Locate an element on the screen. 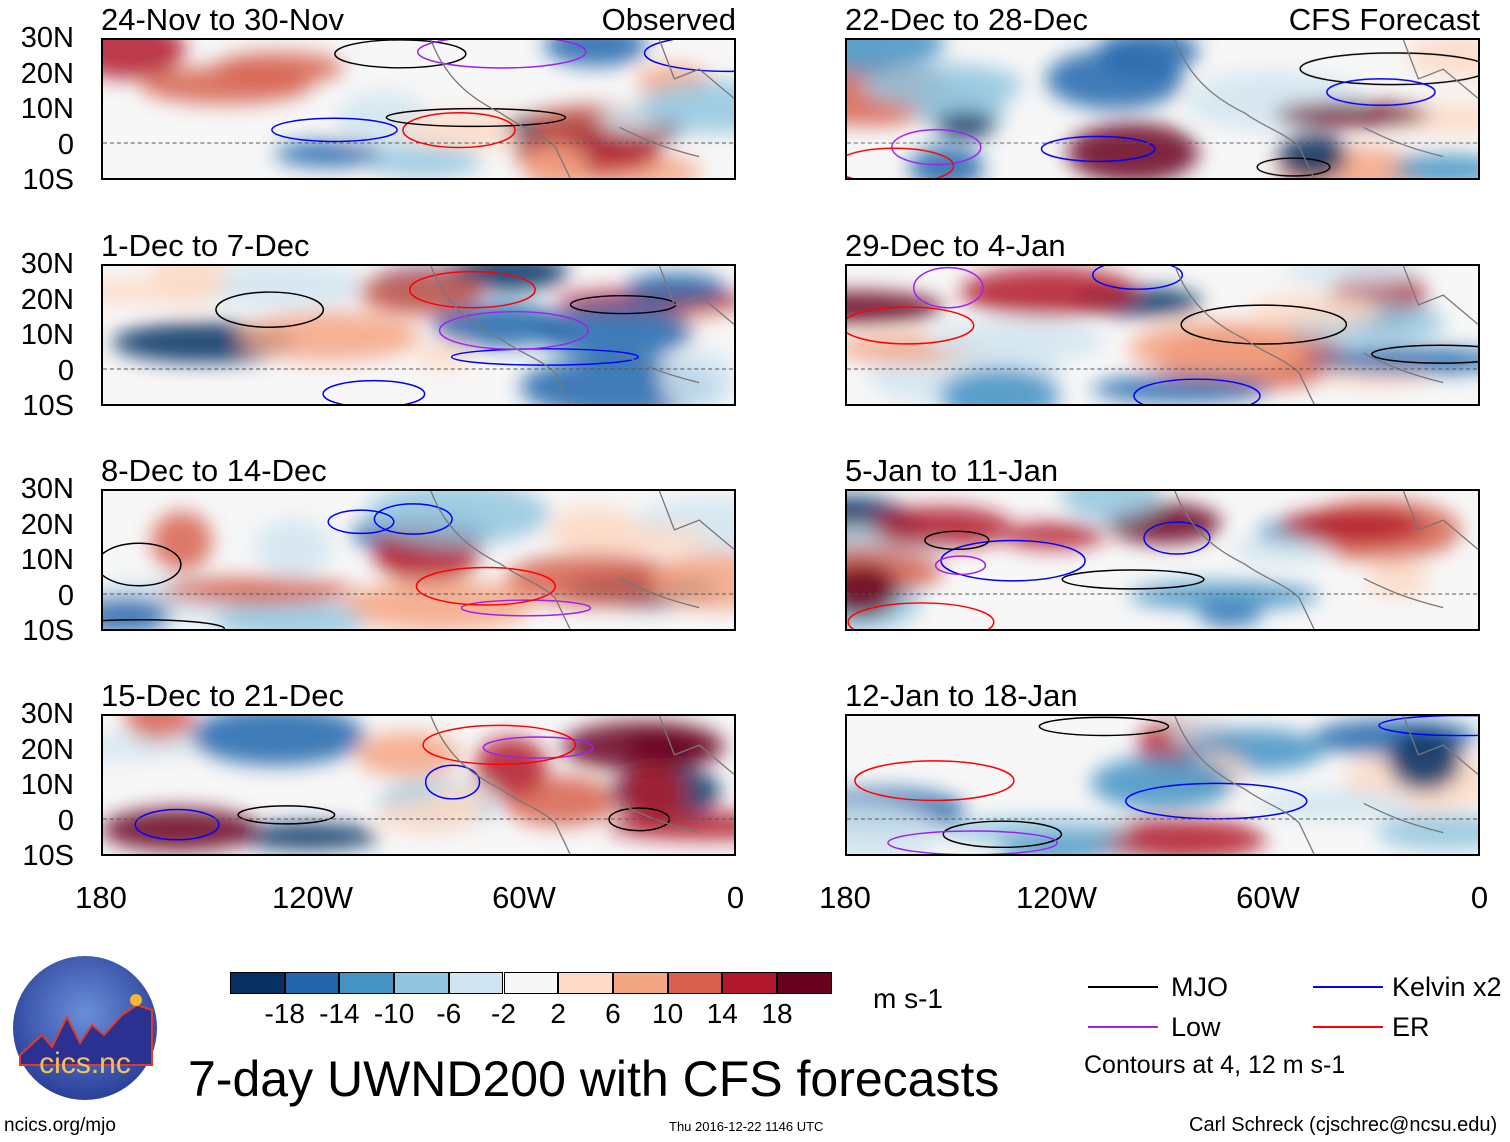 The image size is (1510, 1142). legend-label-er: ER is located at coordinates (1411, 1027).